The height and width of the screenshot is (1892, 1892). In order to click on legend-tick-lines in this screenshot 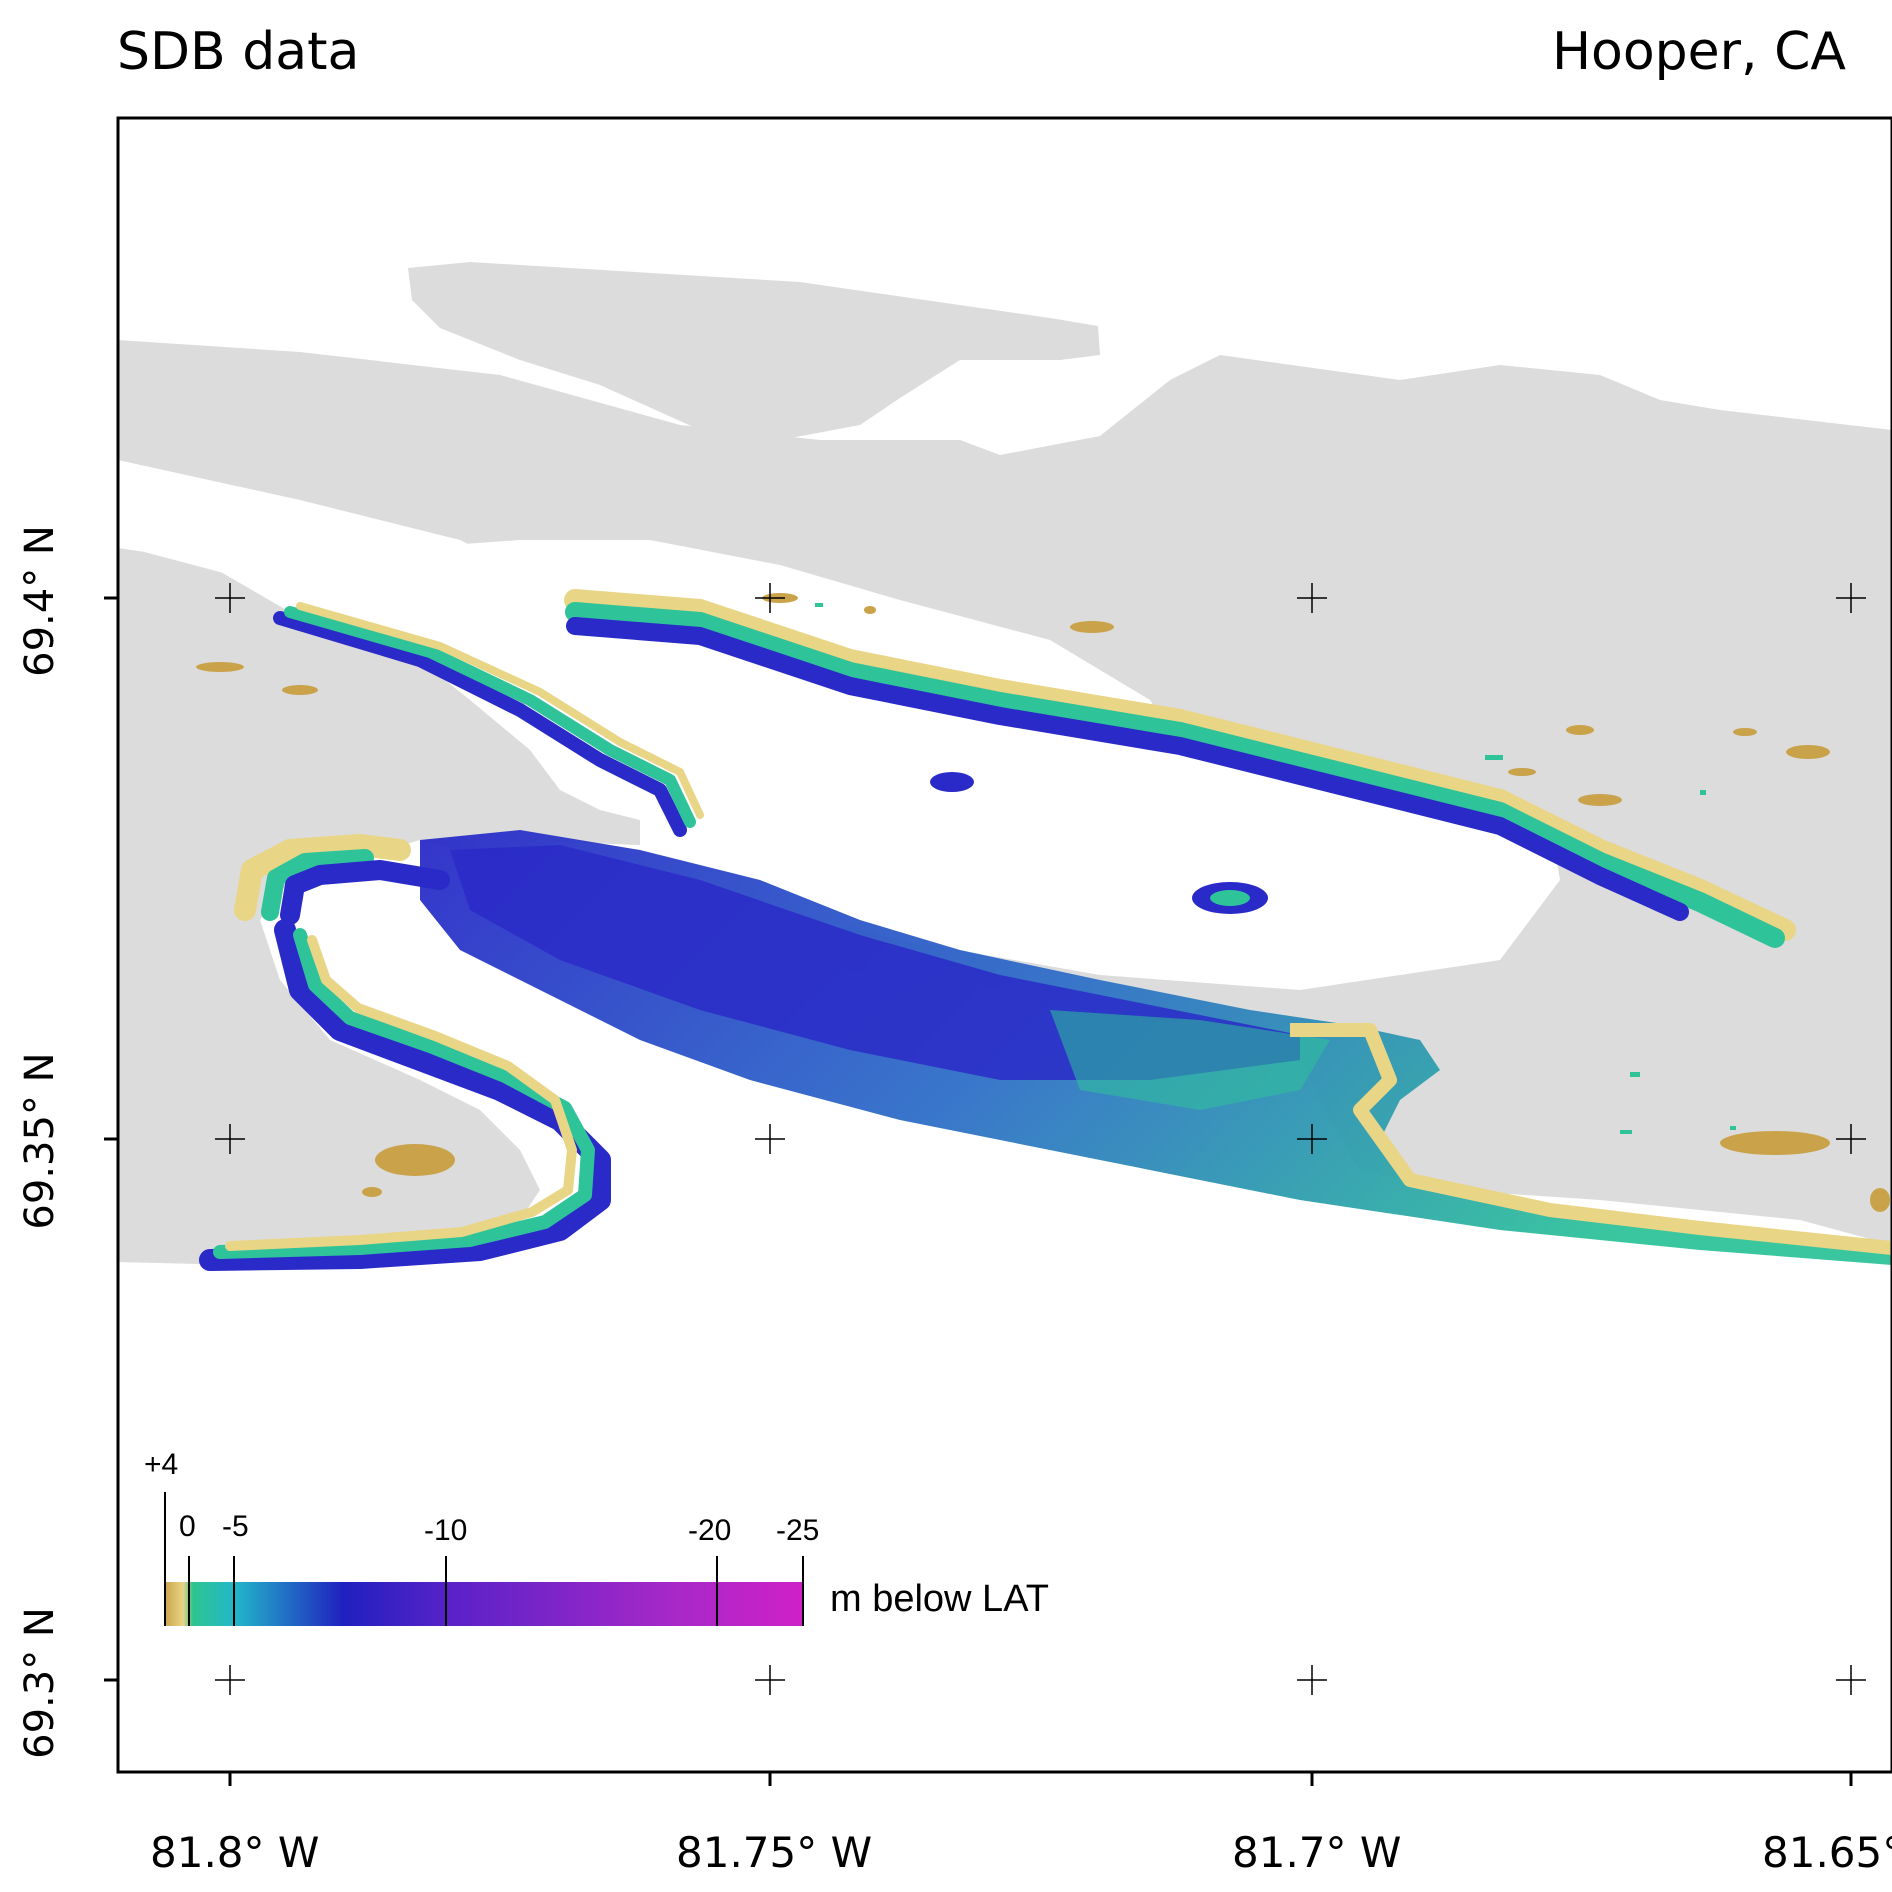, I will do `click(484, 1559)`.